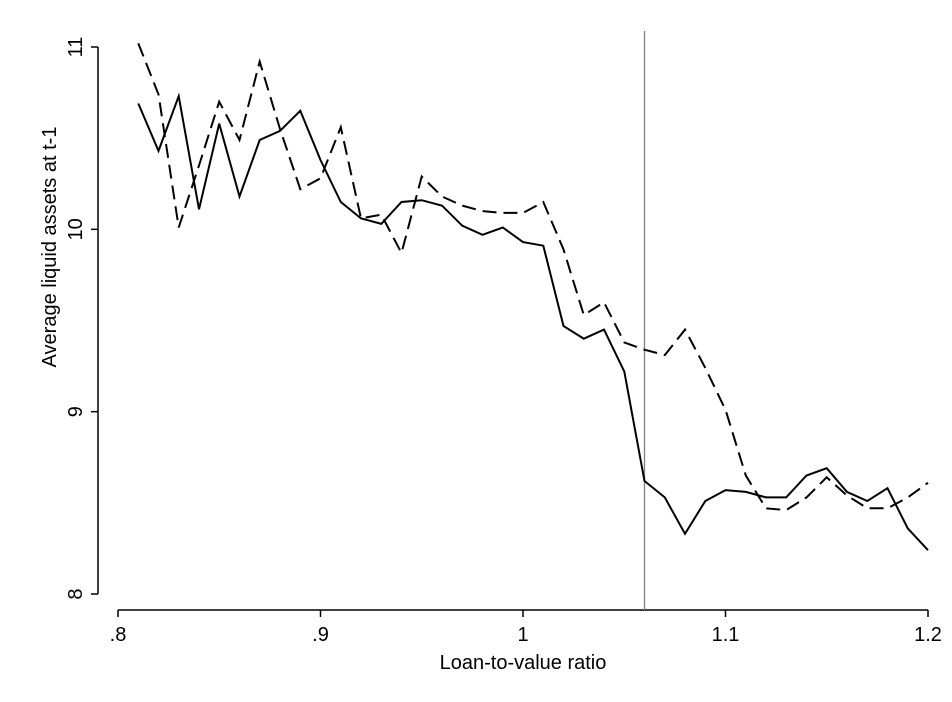 The image size is (952, 702). Describe the element at coordinates (76, 593) in the screenshot. I see `y-tick-label: 8` at that location.